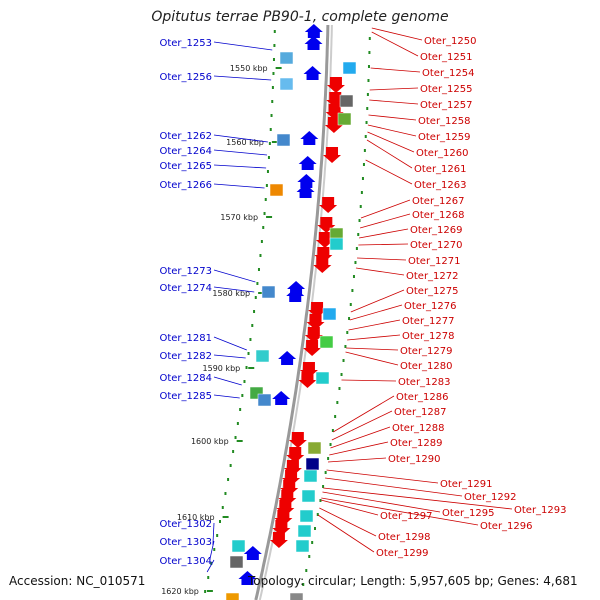  Describe the element at coordinates (444, 137) in the screenshot. I see `gene-label-right: Oter_1259` at that location.